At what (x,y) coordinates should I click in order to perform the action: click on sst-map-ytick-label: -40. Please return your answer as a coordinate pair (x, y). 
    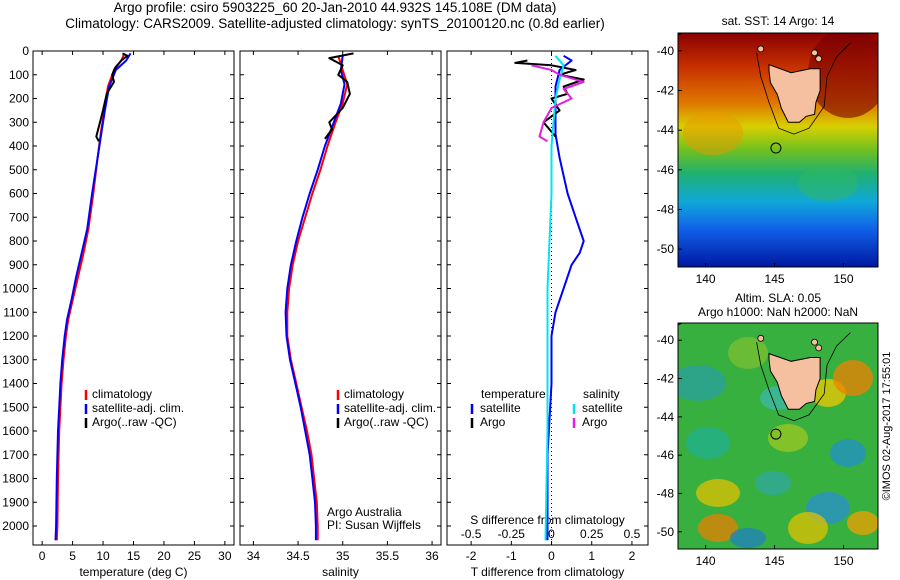
    Looking at the image, I should click on (666, 51).